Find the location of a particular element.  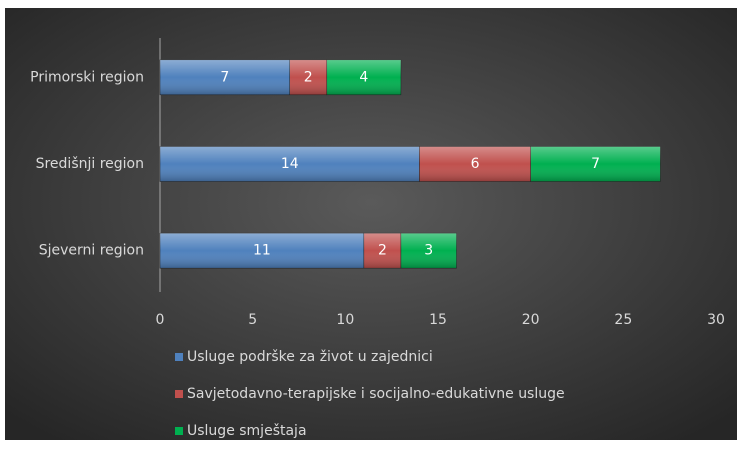

x-tick-label: 20 is located at coordinates (531, 320).